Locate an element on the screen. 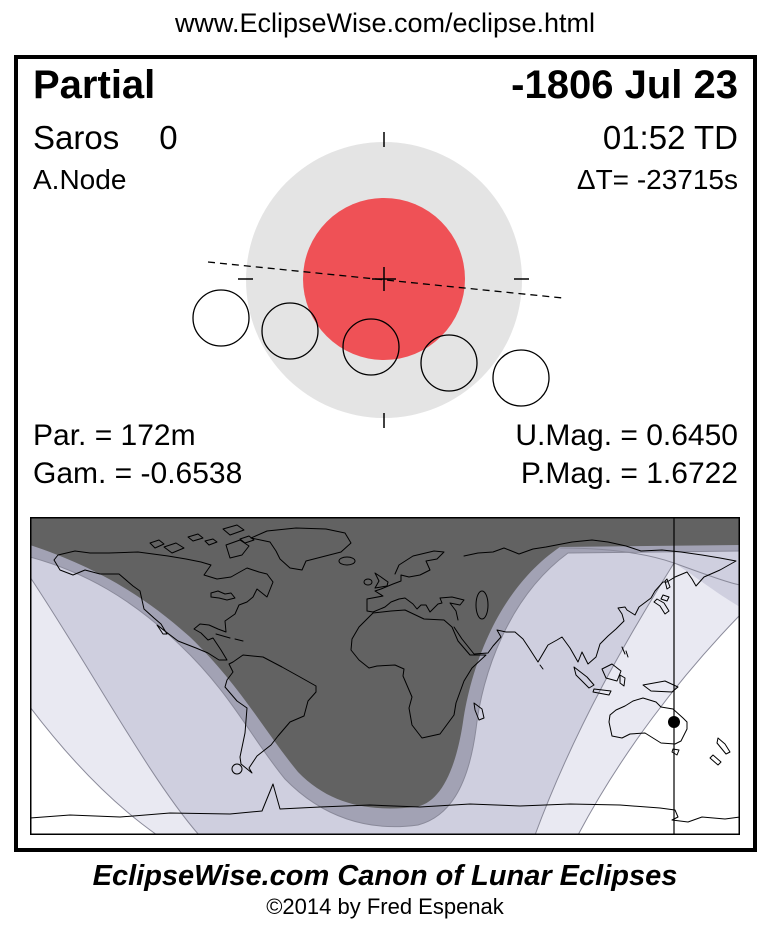 This screenshot has width=770, height=940. greatest-eclipse-dot is located at coordinates (674, 722).